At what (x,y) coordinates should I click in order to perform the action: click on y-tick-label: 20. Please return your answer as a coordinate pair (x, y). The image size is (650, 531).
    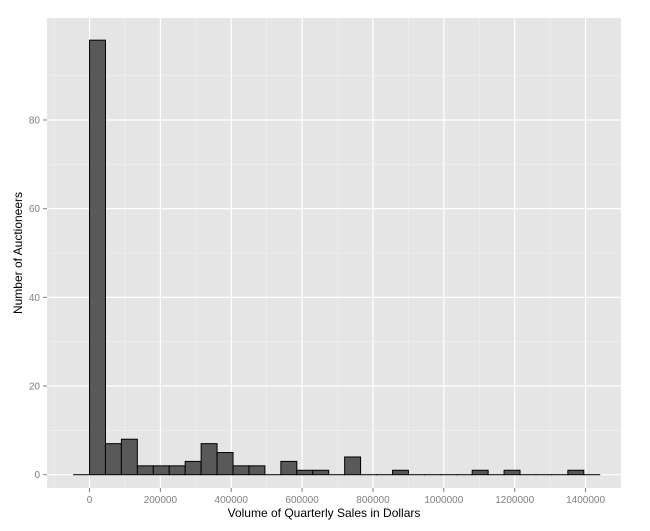
    Looking at the image, I should click on (35, 387).